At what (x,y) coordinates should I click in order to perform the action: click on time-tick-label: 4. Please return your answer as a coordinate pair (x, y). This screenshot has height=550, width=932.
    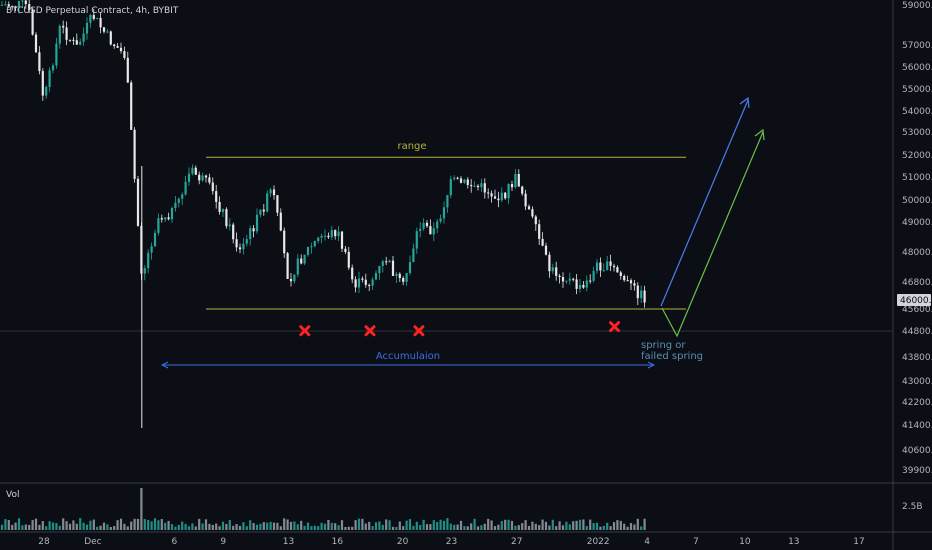
    Looking at the image, I should click on (647, 542).